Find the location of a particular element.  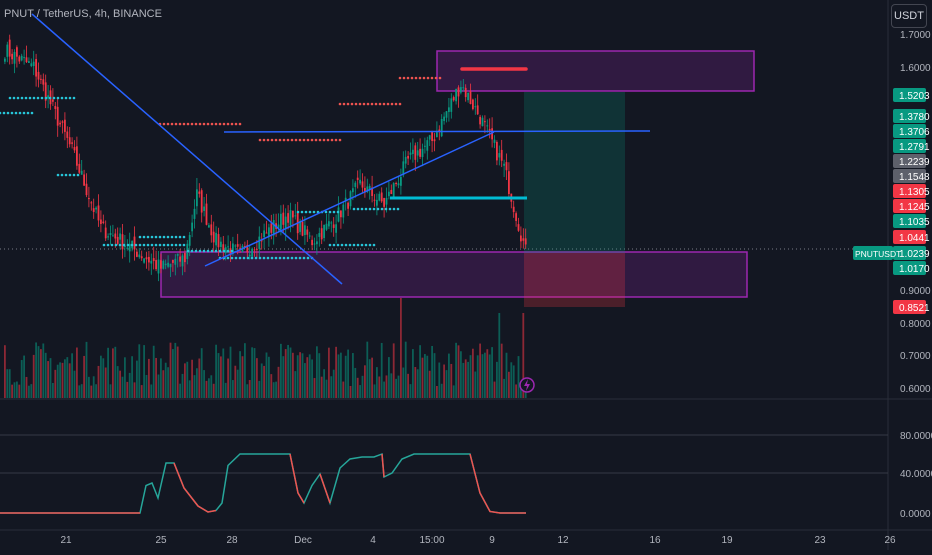

demand-zone-box is located at coordinates (454, 274).